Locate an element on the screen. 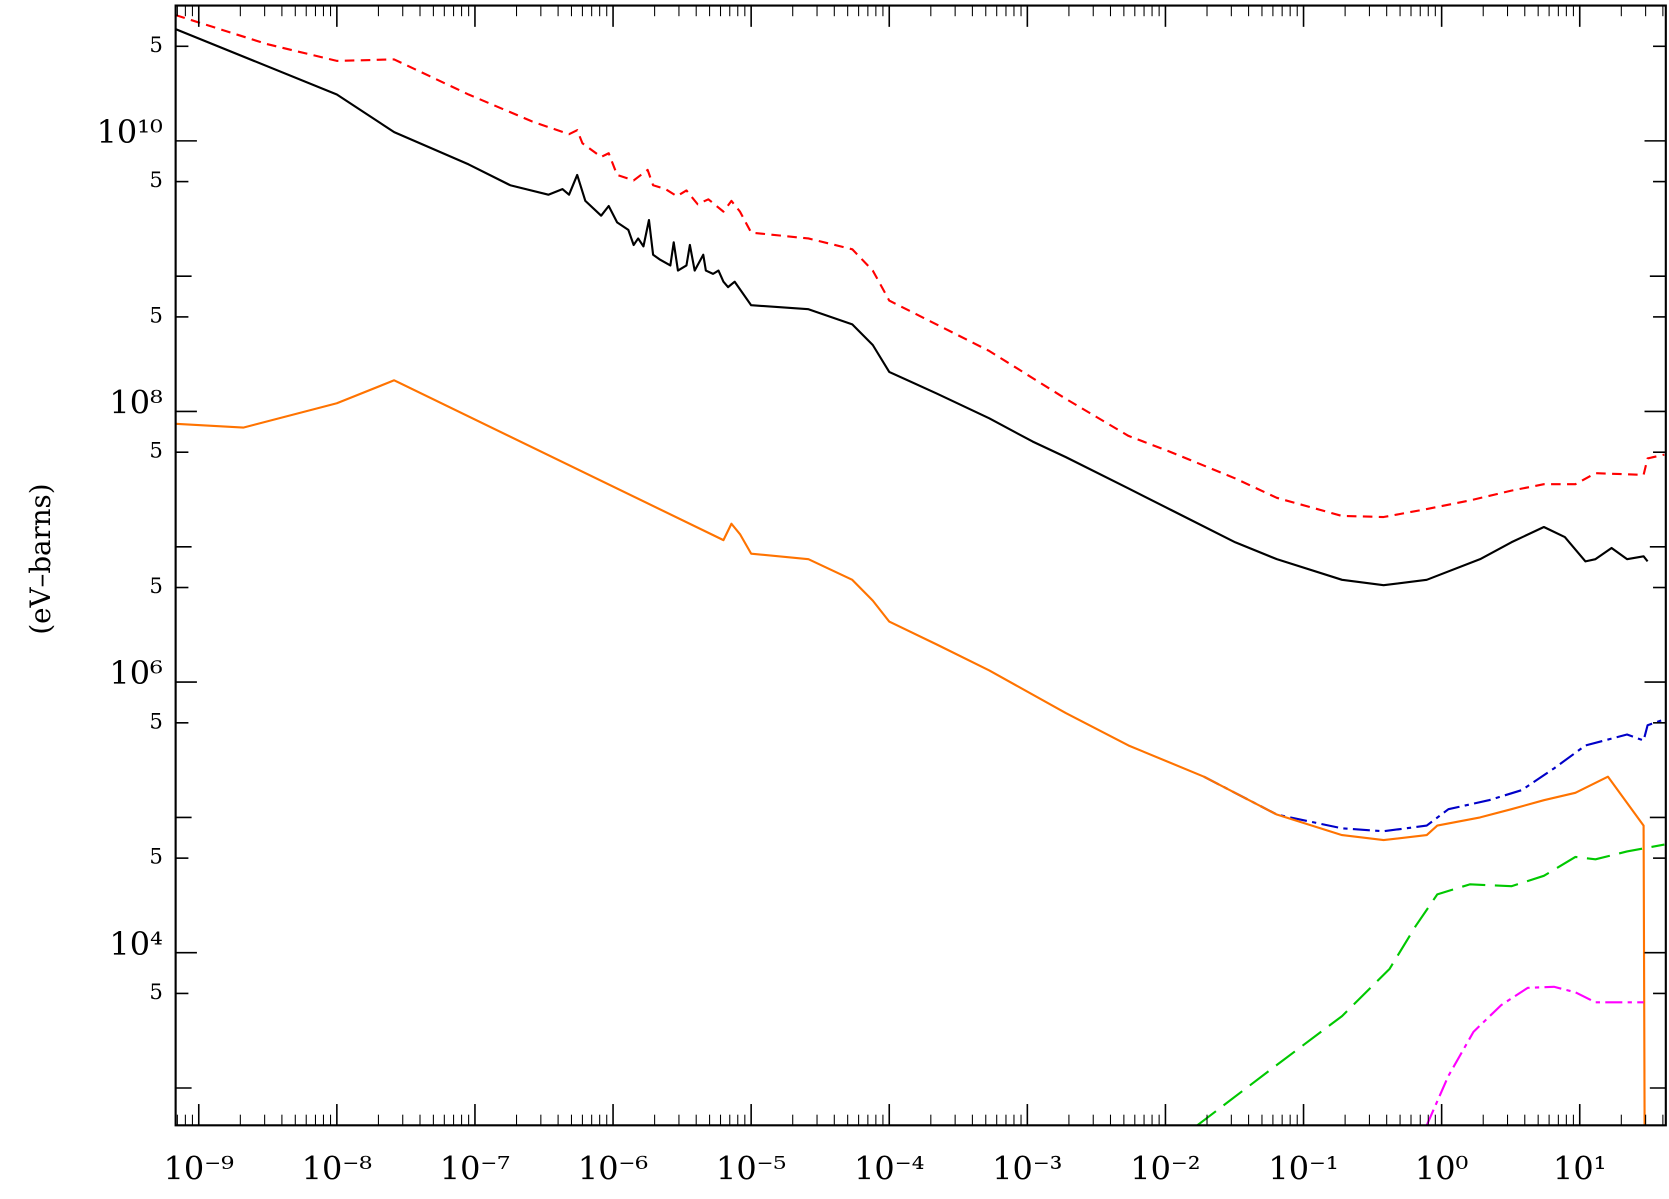 The height and width of the screenshot is (1199, 1669). y-tick-label: 10⁴ is located at coordinates (135, 944).